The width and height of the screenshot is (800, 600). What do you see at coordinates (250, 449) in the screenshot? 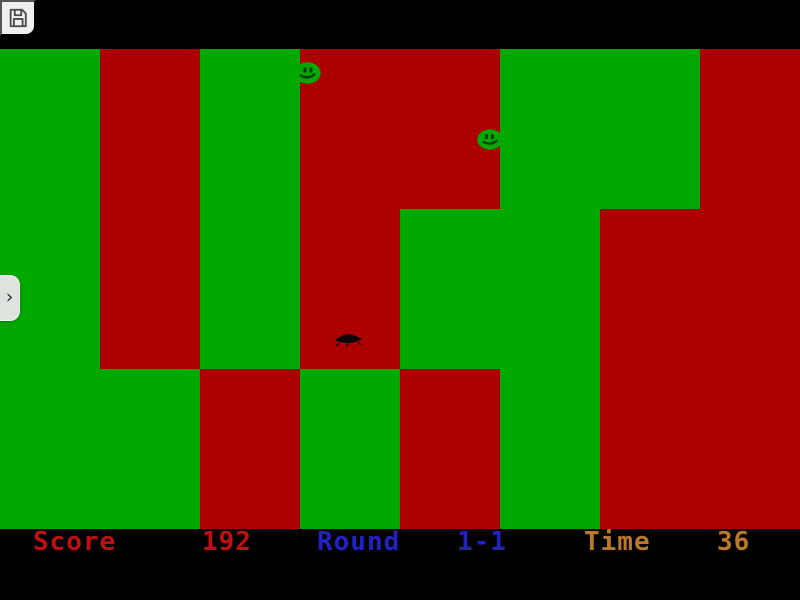
I see `grid-cell-r2c2` at bounding box center [250, 449].